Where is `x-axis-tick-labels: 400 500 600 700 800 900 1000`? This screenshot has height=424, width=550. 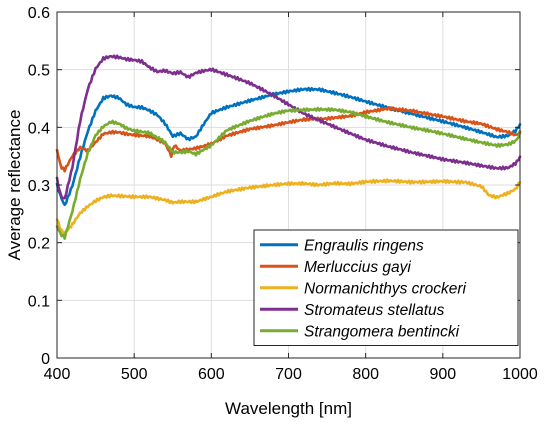
x-axis-tick-labels: 400 500 600 700 800 900 1000 is located at coordinates (291, 374).